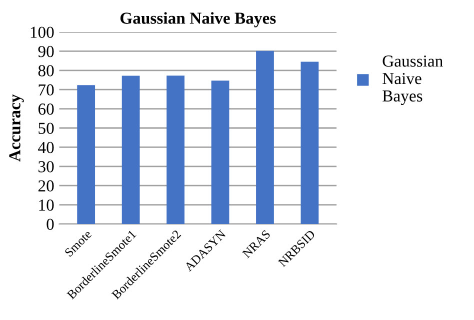 This screenshot has height=320, width=474. Describe the element at coordinates (50, 224) in the screenshot. I see `y-tick-label: 0` at that location.